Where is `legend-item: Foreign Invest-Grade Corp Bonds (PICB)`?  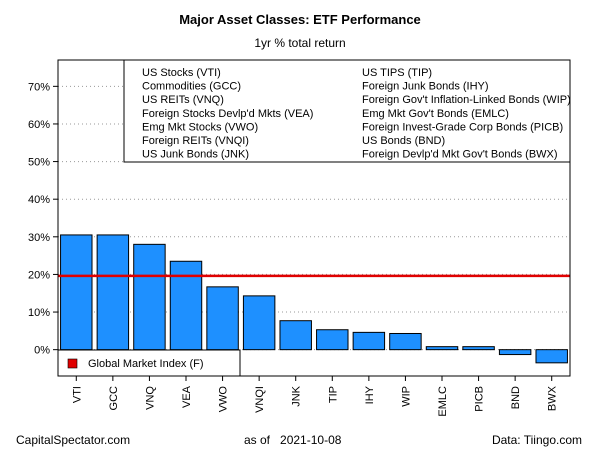 legend-item: Foreign Invest-Grade Corp Bonds (PICB) is located at coordinates (462, 127).